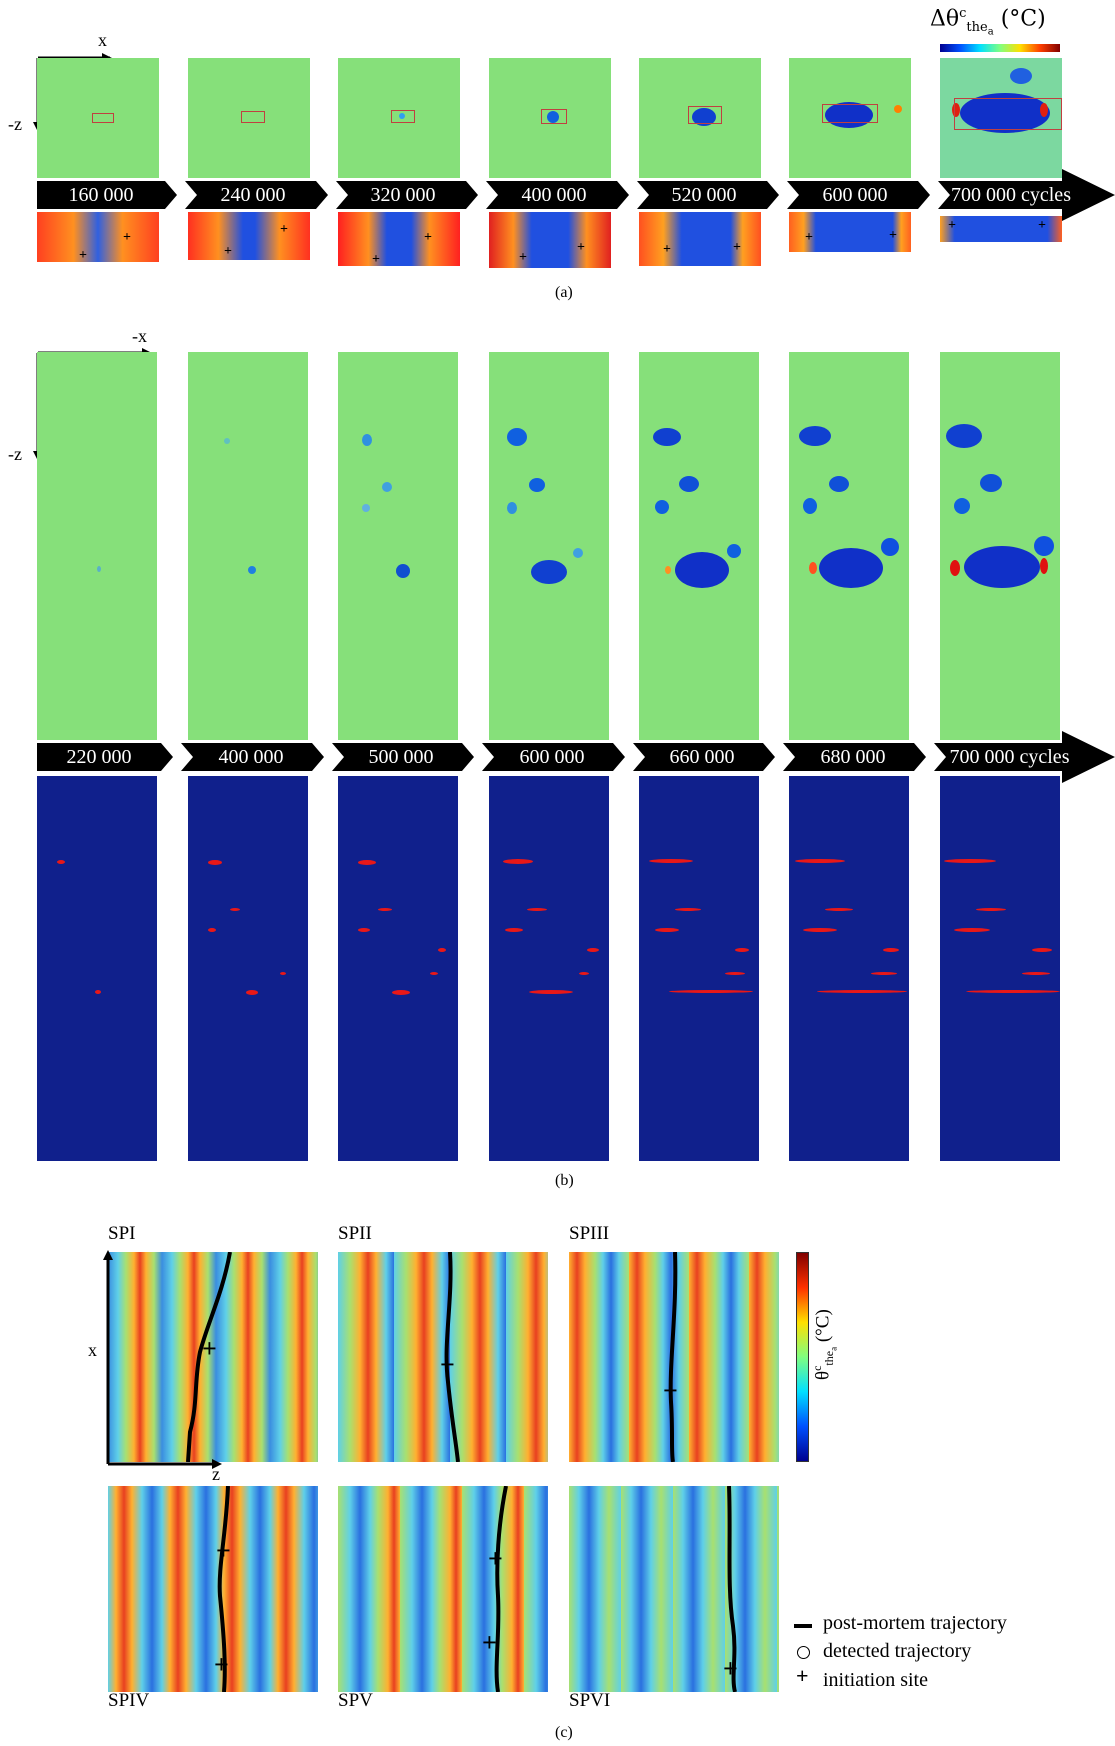 This screenshot has width=1115, height=1746. Describe the element at coordinates (248, 546) in the screenshot. I see `thermal-panel-b2` at that location.